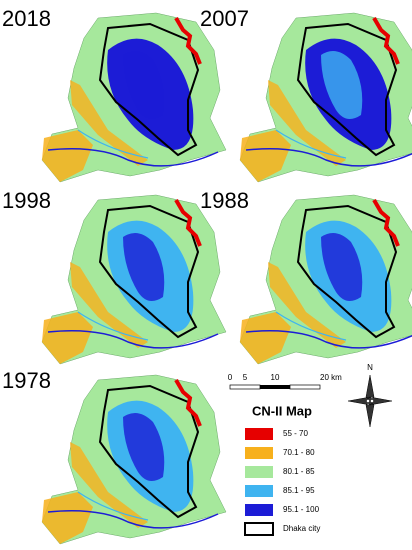  What do you see at coordinates (299, 452) in the screenshot?
I see `legend-label: 70.1 - 80` at bounding box center [299, 452].